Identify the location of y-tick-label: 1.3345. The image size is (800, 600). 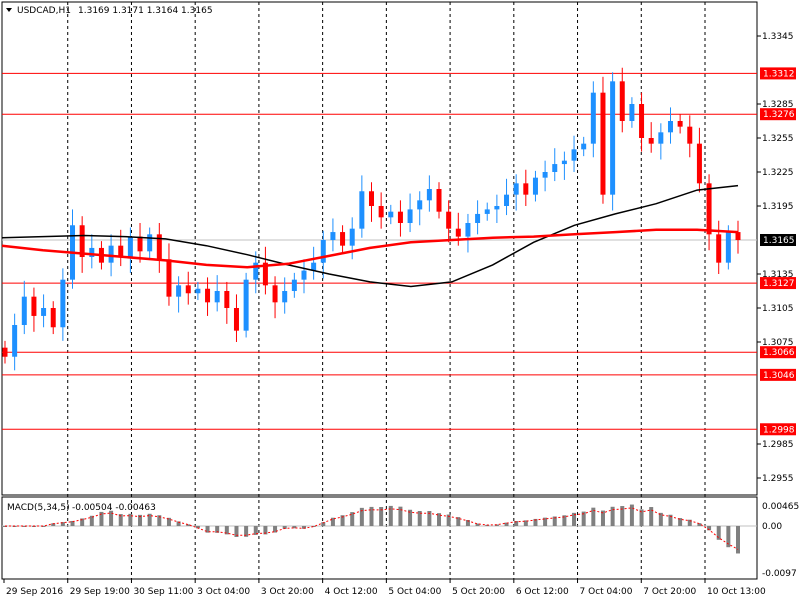
(778, 37).